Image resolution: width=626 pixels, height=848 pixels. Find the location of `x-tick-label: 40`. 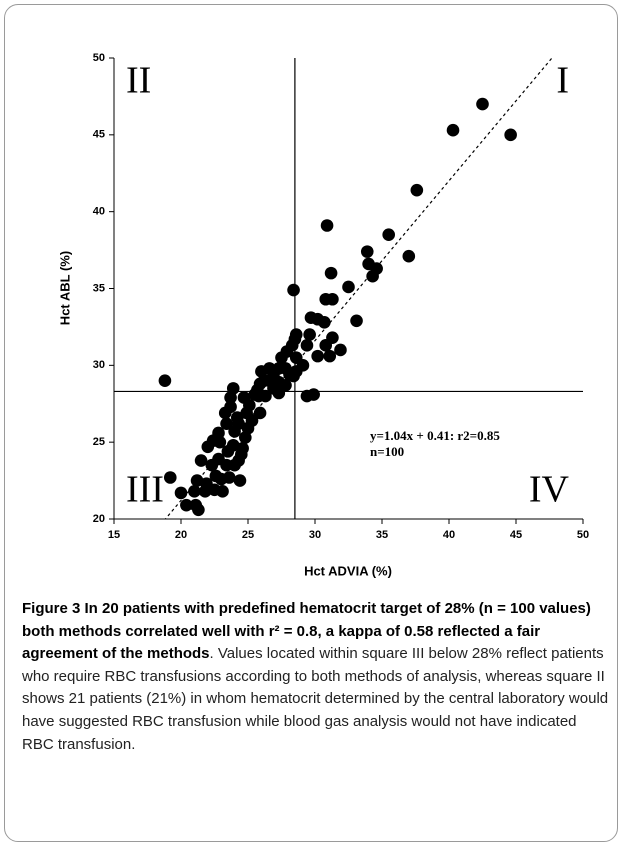

x-tick-label: 40 is located at coordinates (449, 535).